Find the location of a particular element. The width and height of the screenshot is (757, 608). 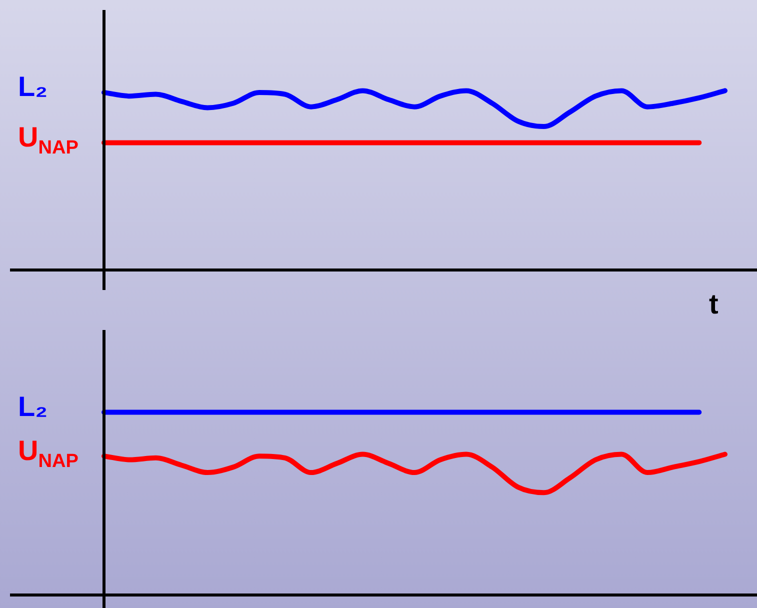

x-axis-title: t is located at coordinates (713, 304).